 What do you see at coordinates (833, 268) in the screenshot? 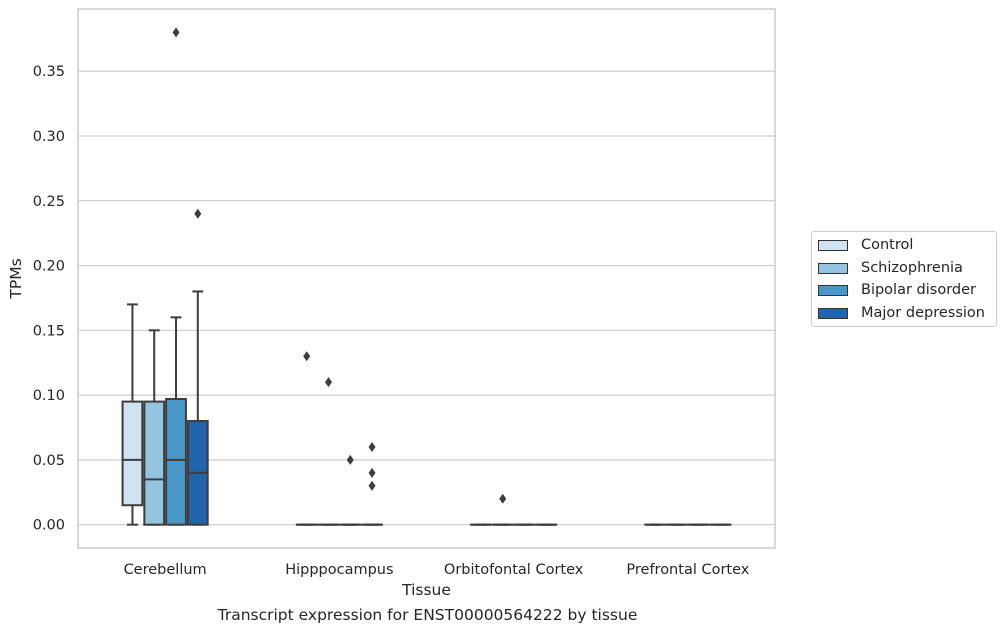
I see `legend-swatch-schizophrenia` at bounding box center [833, 268].